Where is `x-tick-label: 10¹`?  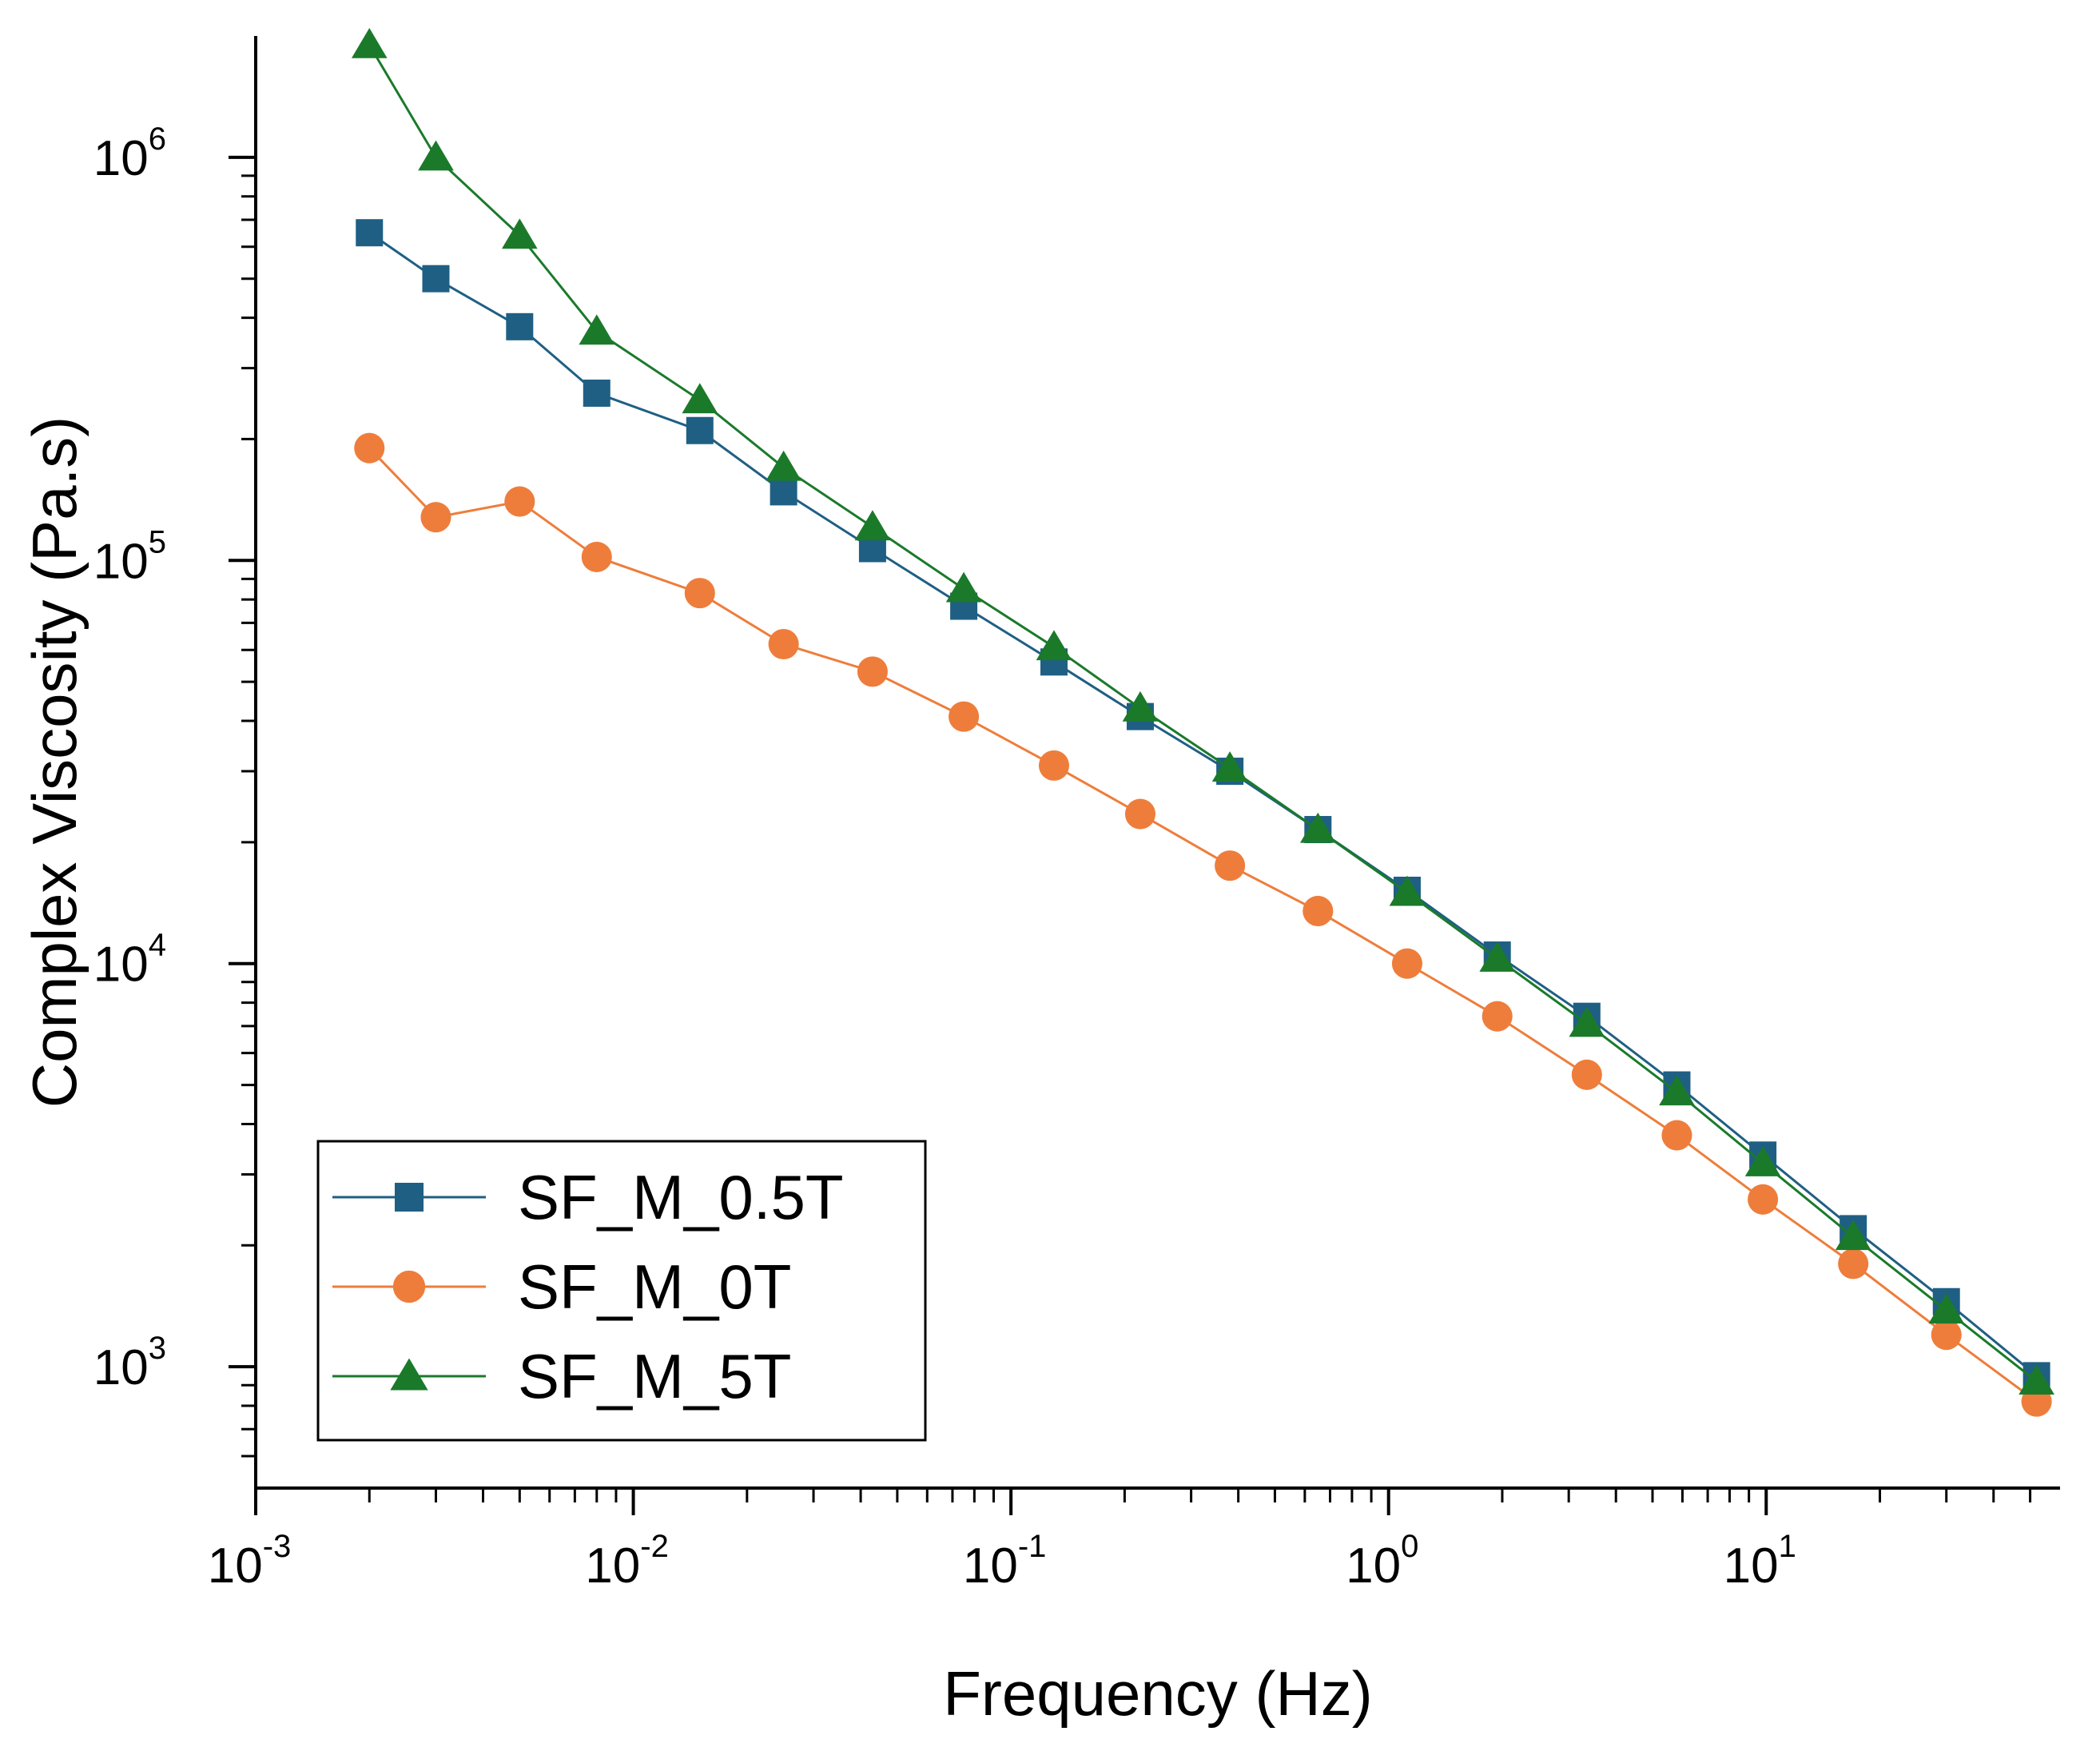
x-tick-label: 10¹ is located at coordinates (1760, 1561).